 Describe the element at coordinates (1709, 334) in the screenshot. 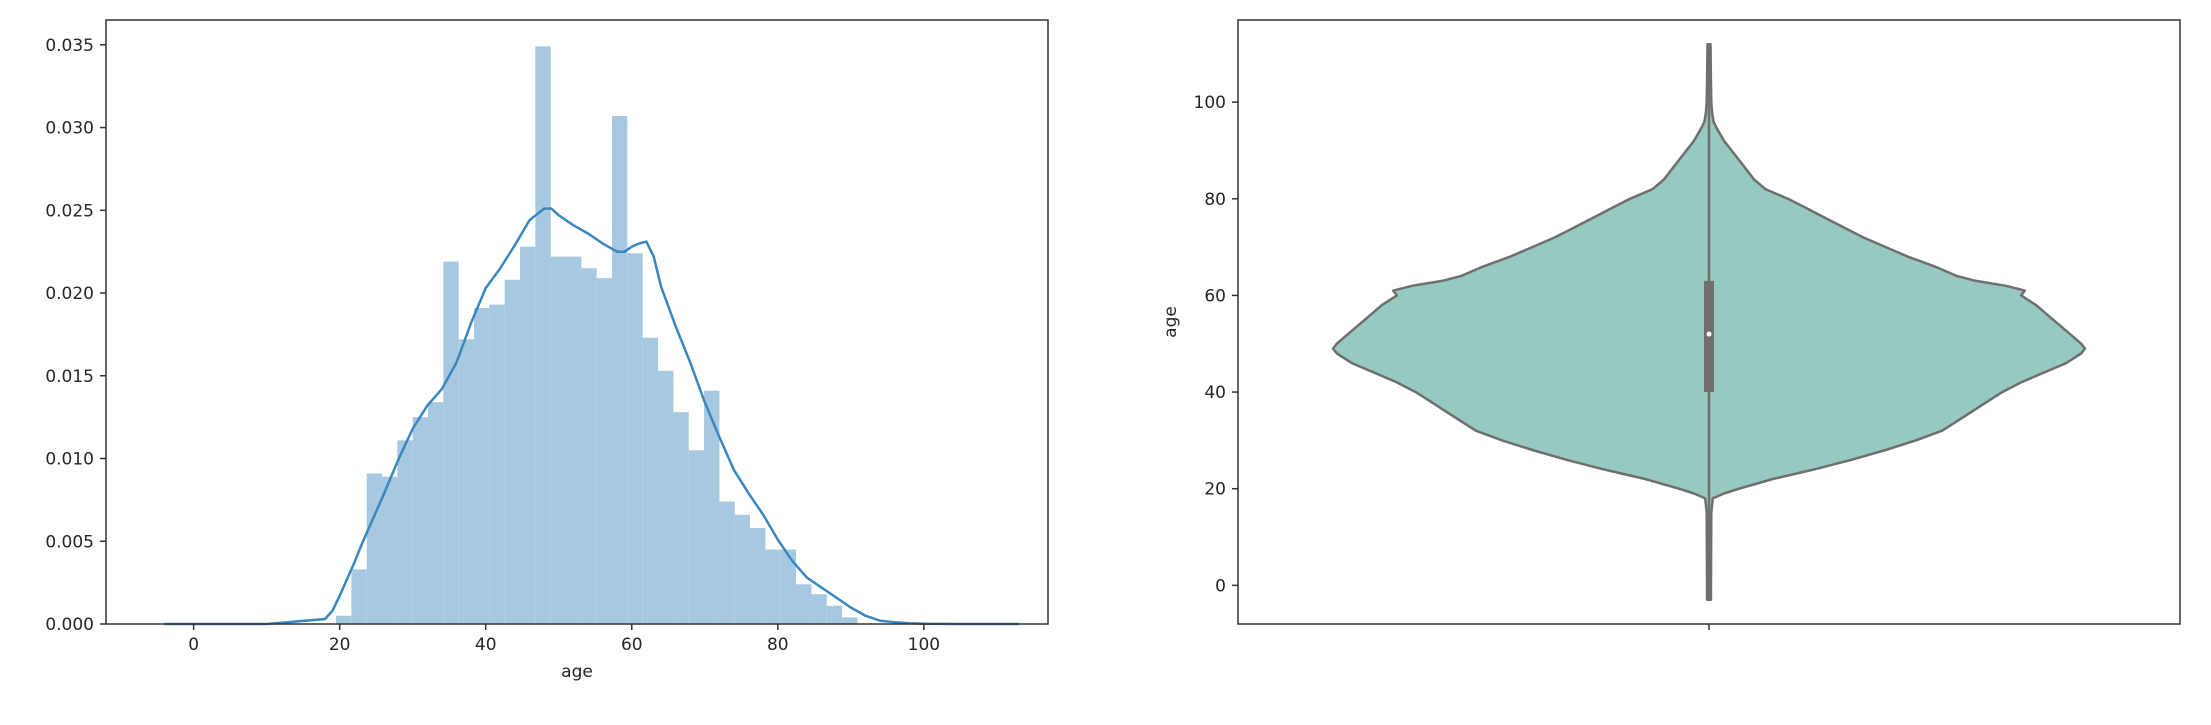

I see `violin-median-dot` at that location.